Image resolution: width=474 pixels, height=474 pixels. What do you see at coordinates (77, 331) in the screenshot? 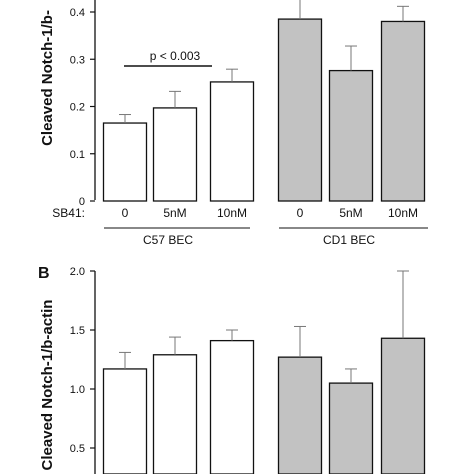
I see `y-tick-label: 1.5` at bounding box center [77, 331].